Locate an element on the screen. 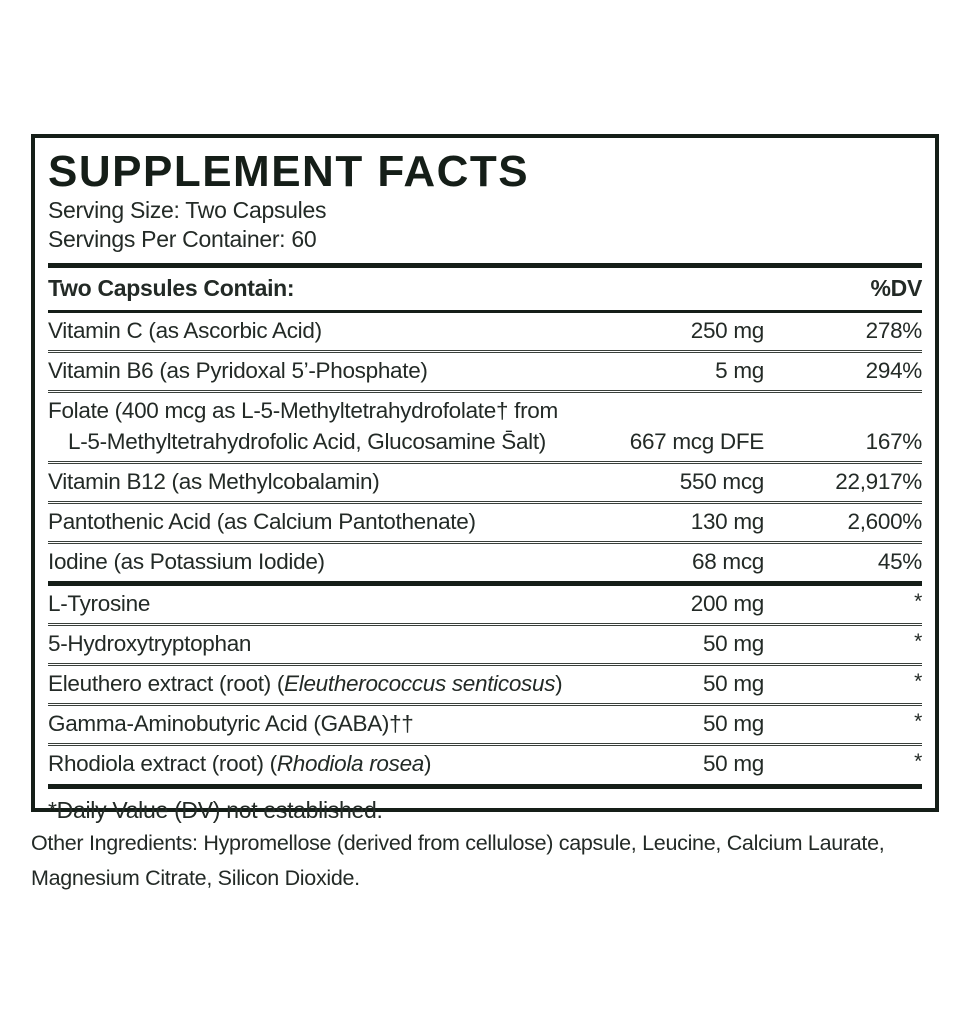  ingredient-dv: 2,600% is located at coordinates (884, 521).